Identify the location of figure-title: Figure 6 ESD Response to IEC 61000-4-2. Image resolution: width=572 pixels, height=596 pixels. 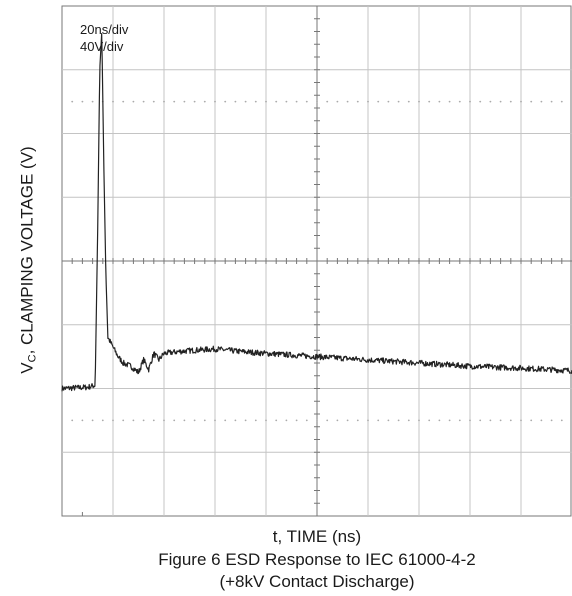
(317, 559).